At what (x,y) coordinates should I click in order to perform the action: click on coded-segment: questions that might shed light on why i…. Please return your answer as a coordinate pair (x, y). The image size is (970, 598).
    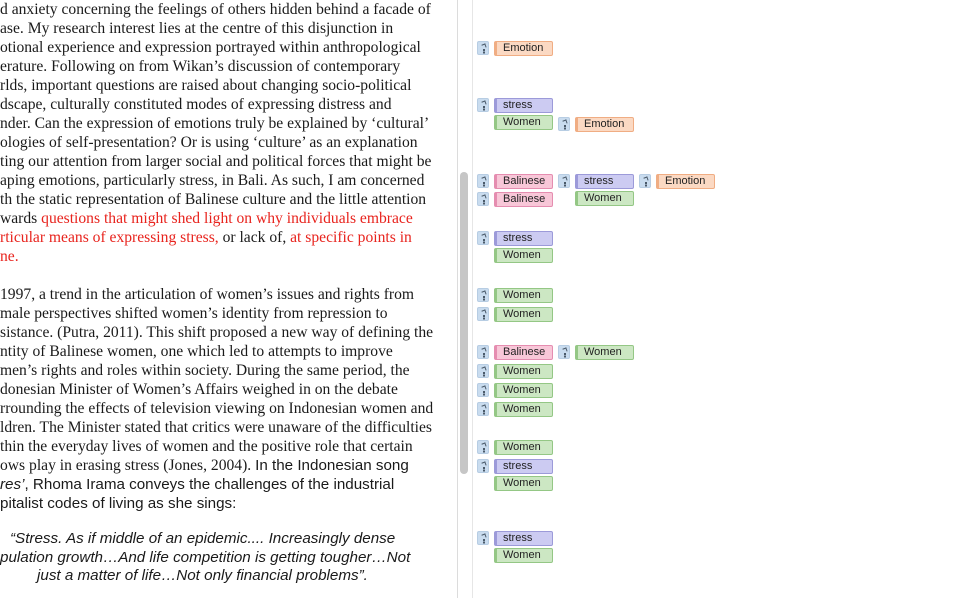
    Looking at the image, I should click on (227, 218).